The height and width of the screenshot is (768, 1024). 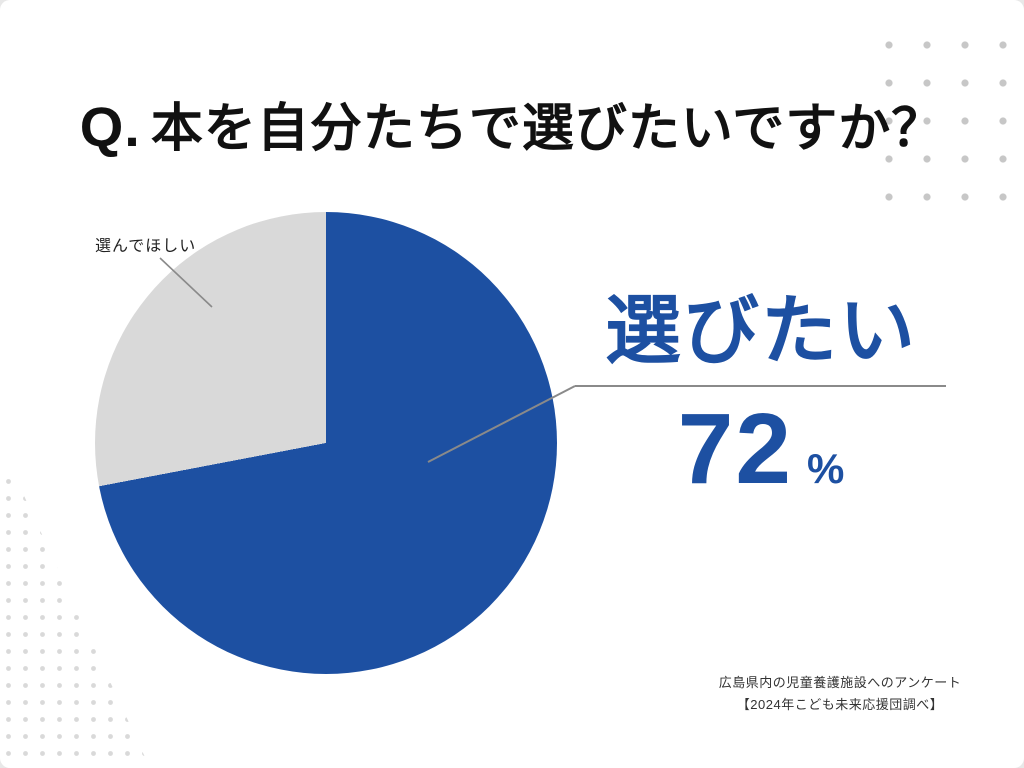 What do you see at coordinates (832, 694) in the screenshot?
I see `source-note: 広島県内の児童養護施設へのアンケート 【2024年こども未来応援団調べ】` at bounding box center [832, 694].